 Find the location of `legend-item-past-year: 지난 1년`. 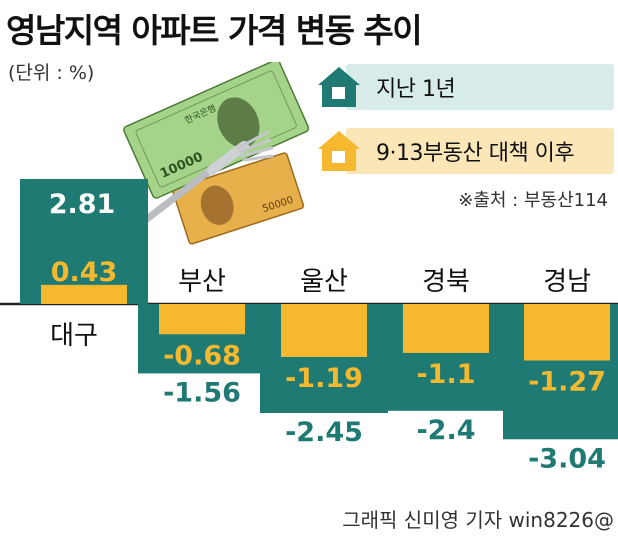

legend-item-past-year: 지난 1년 is located at coordinates (465, 87).